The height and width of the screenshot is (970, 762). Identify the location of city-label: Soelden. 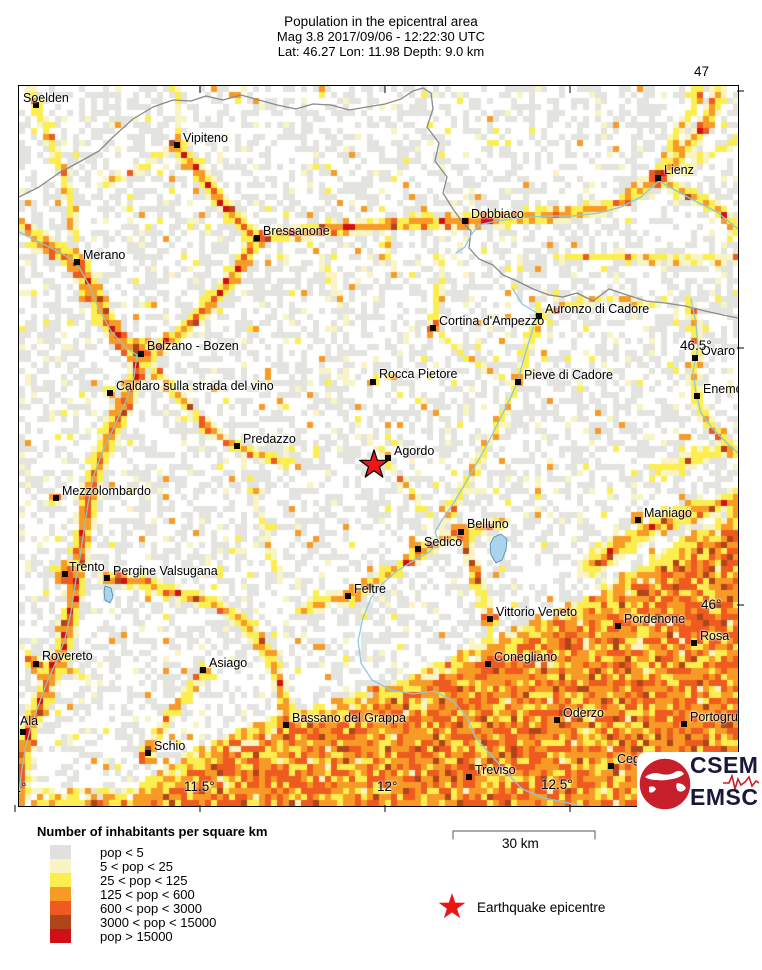
(46, 98).